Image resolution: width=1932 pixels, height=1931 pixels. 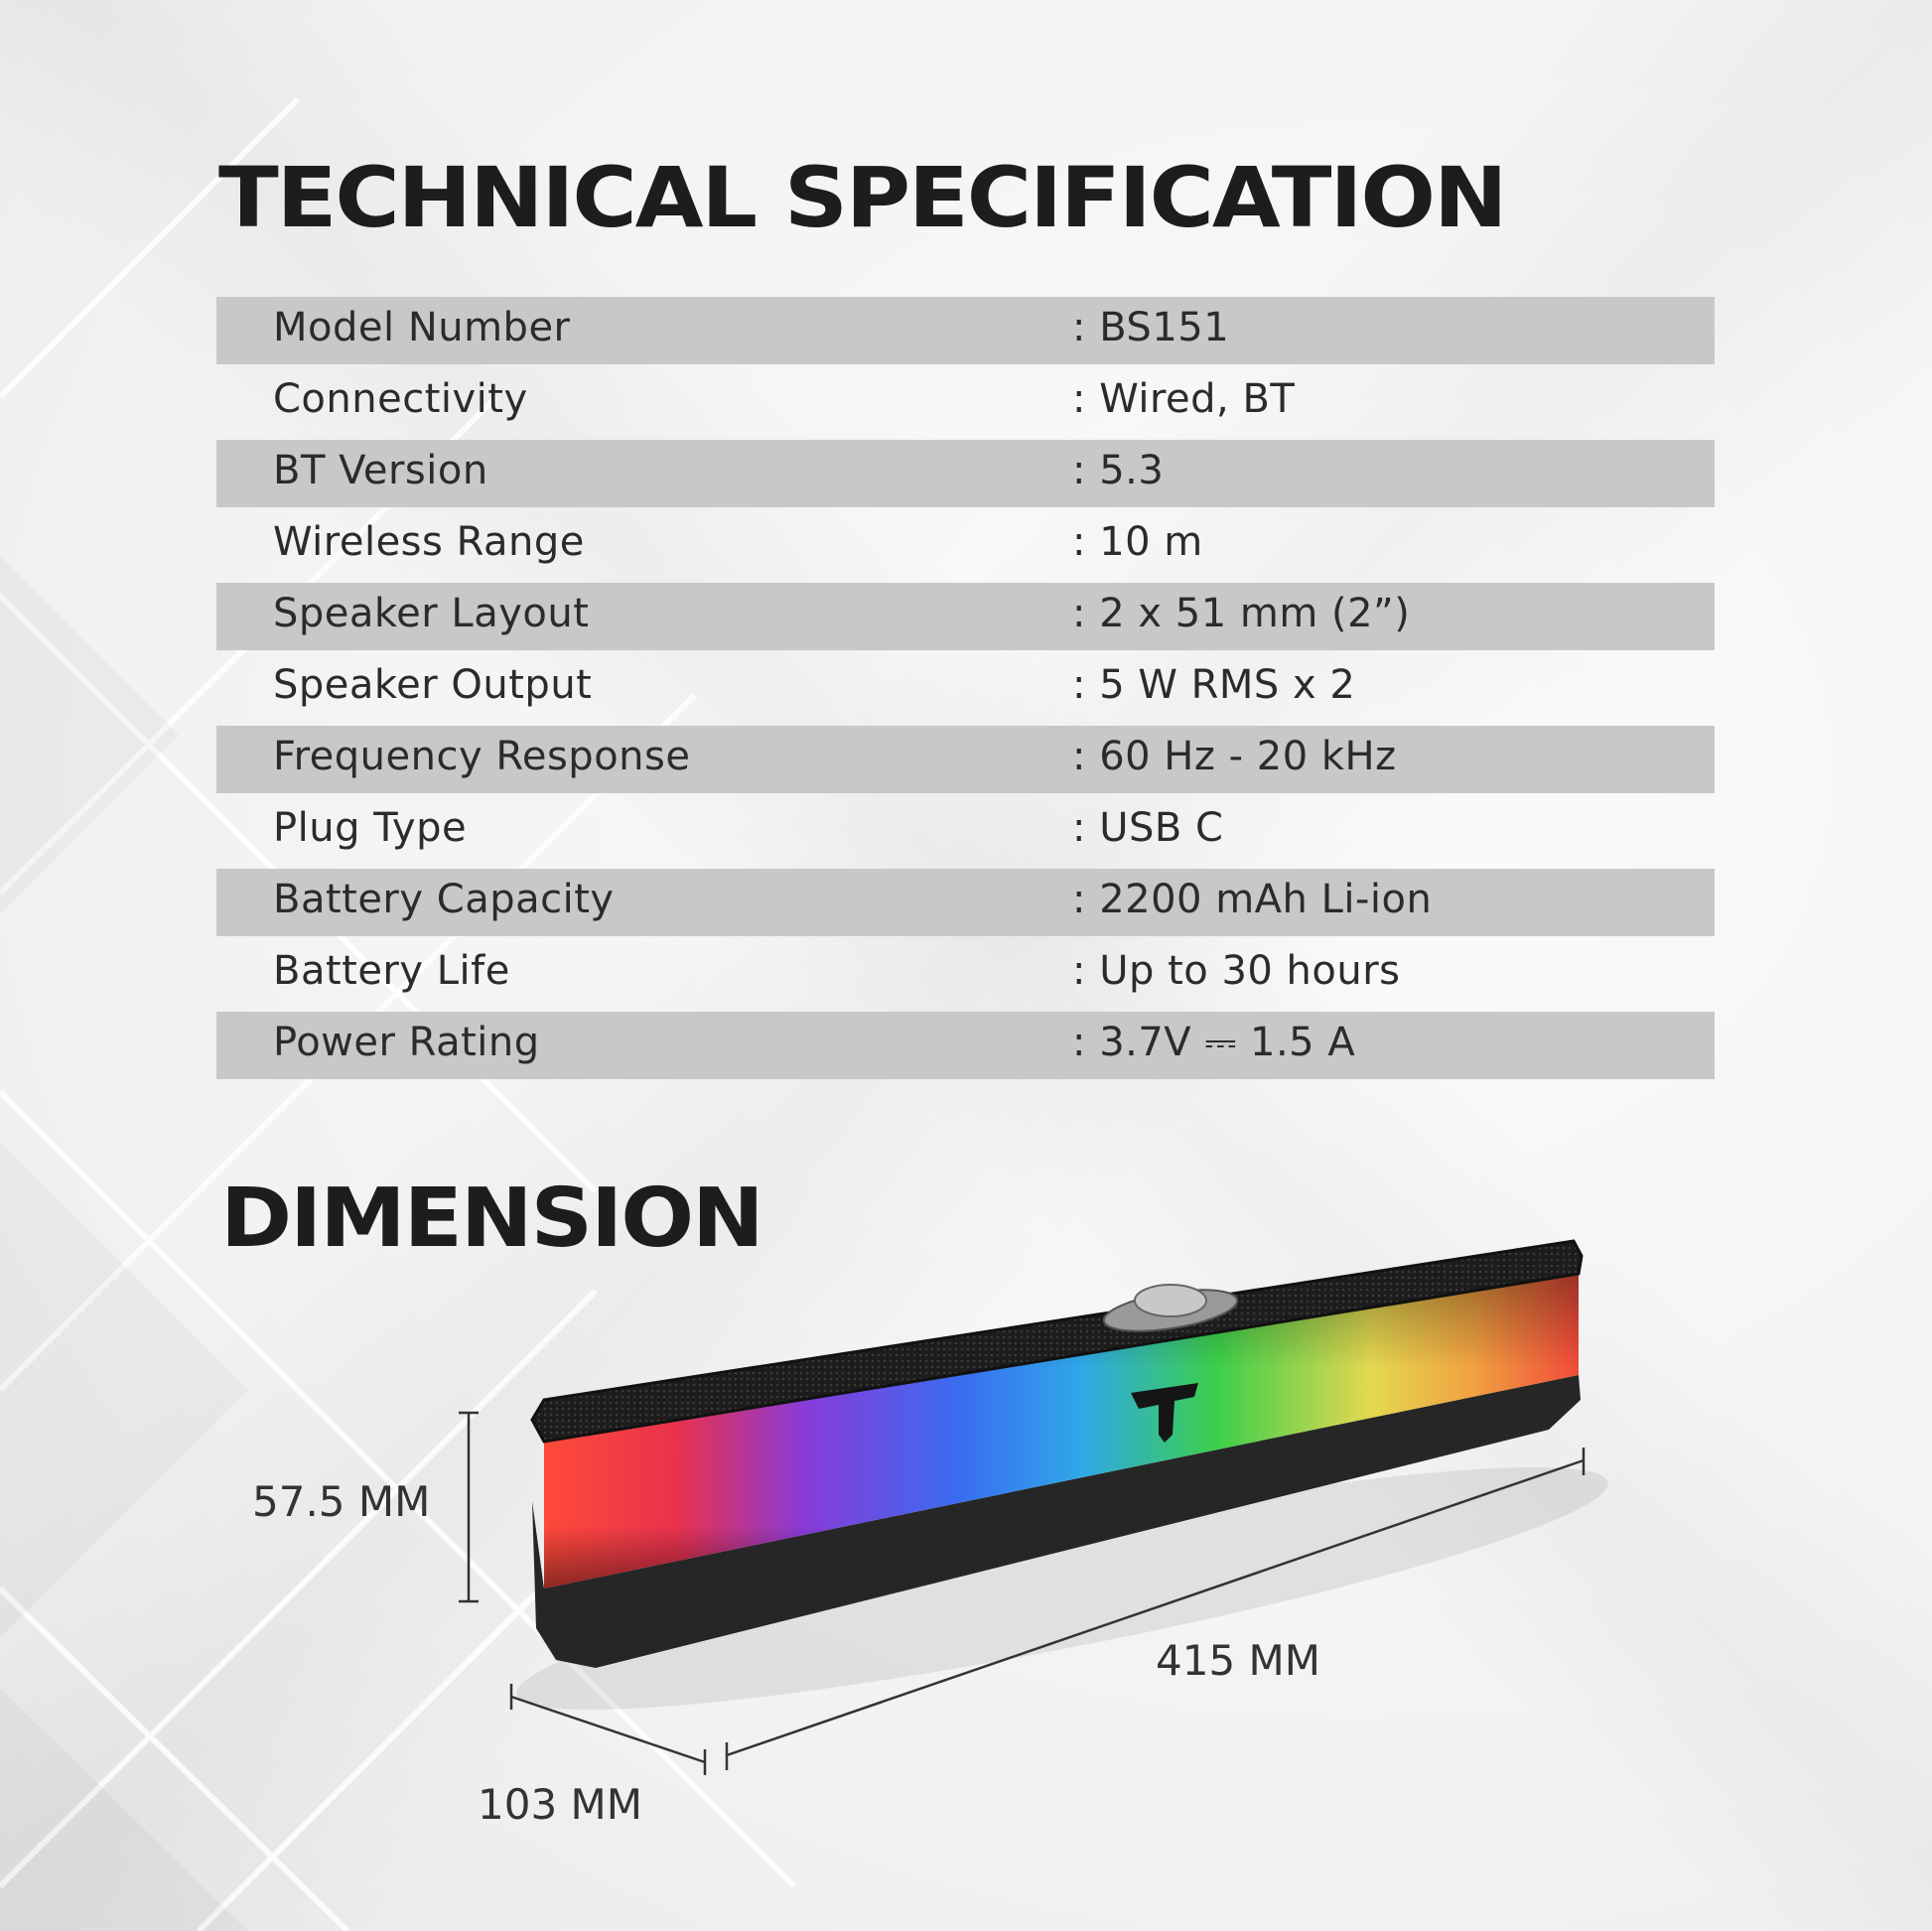 What do you see at coordinates (1151, 327) in the screenshot?
I see `spec-value: : BS151` at bounding box center [1151, 327].